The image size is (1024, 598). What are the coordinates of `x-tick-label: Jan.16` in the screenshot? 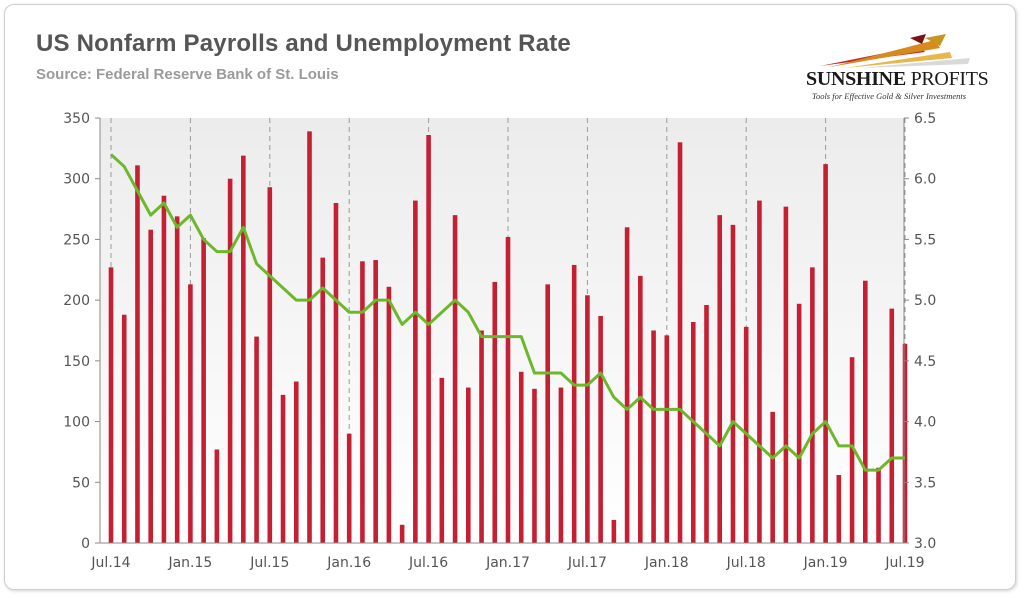 It's located at (348, 563).